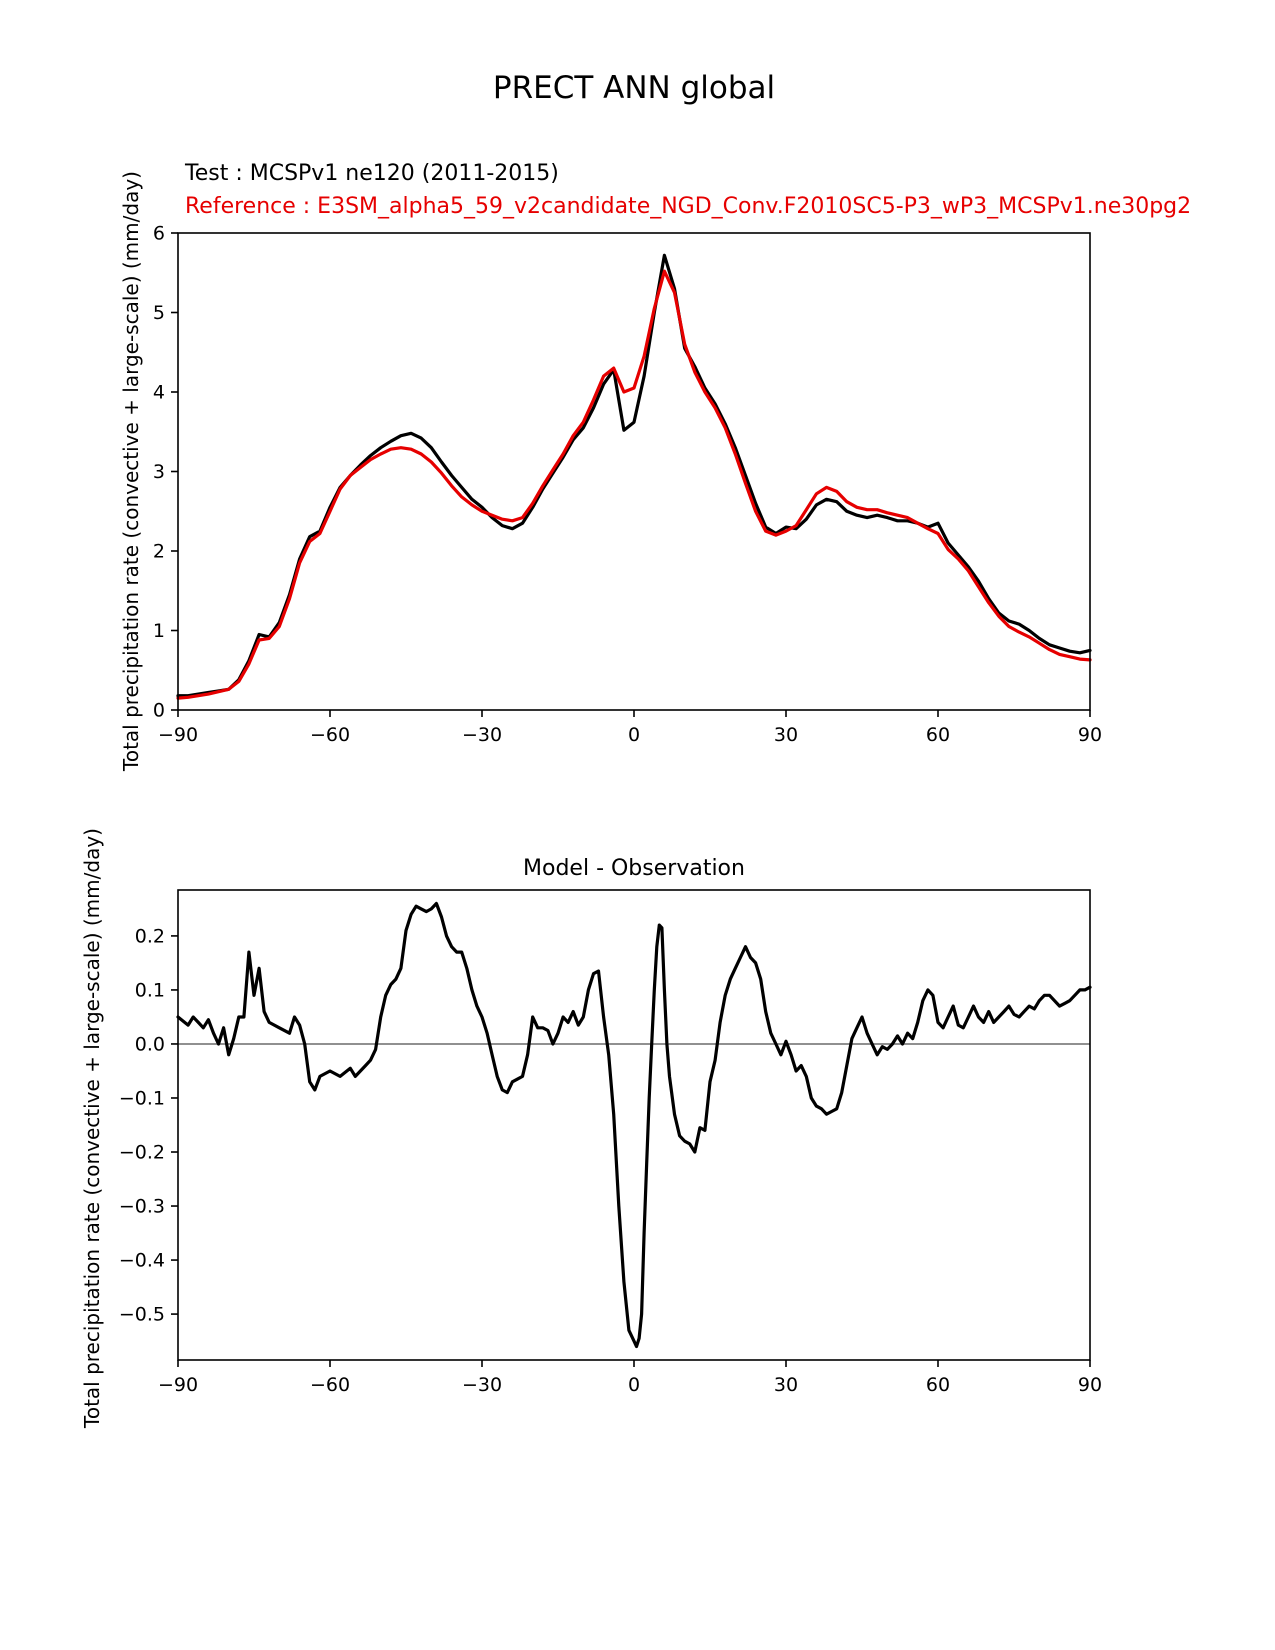 The width and height of the screenshot is (1275, 1650). I want to click on y-tick-label: 4, so click(159, 393).